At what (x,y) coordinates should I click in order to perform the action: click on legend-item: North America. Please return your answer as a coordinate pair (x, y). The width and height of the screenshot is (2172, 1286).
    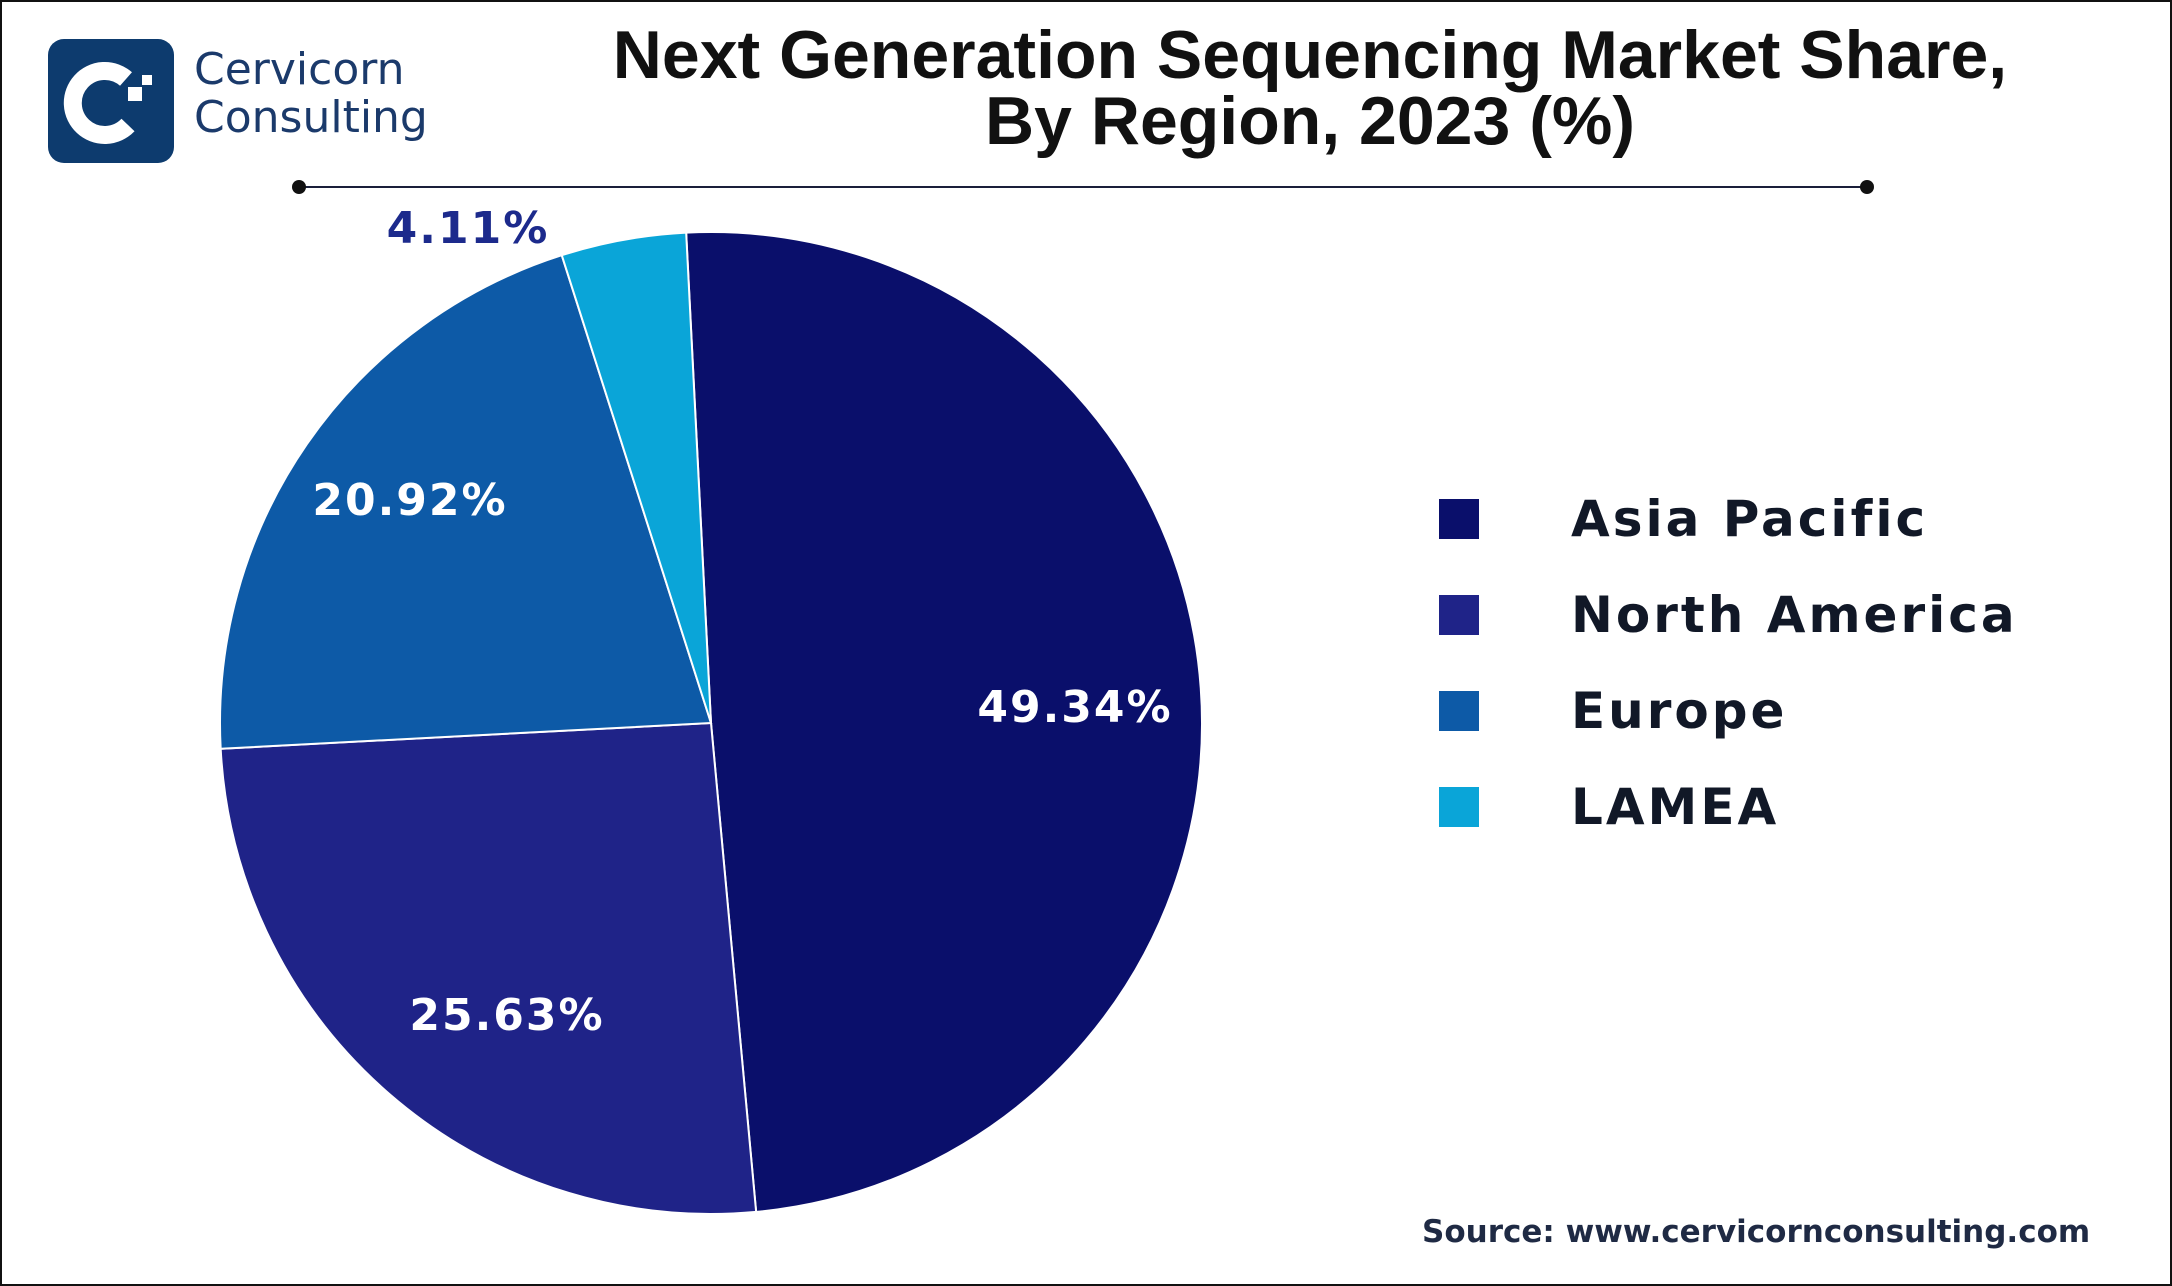
    Looking at the image, I should click on (1728, 615).